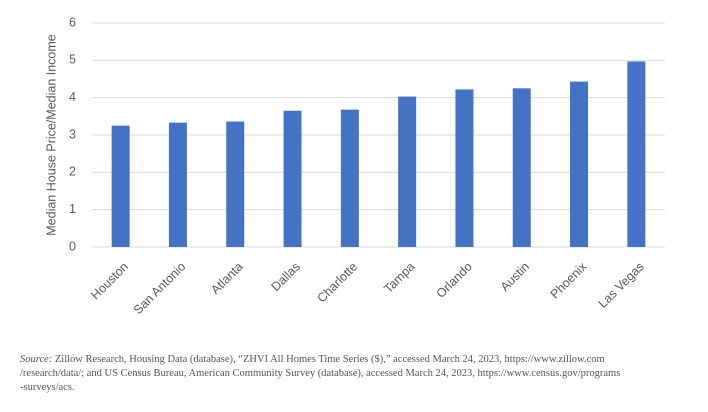 The width and height of the screenshot is (708, 412). What do you see at coordinates (72, 97) in the screenshot?
I see `y-tick-label: 4` at bounding box center [72, 97].